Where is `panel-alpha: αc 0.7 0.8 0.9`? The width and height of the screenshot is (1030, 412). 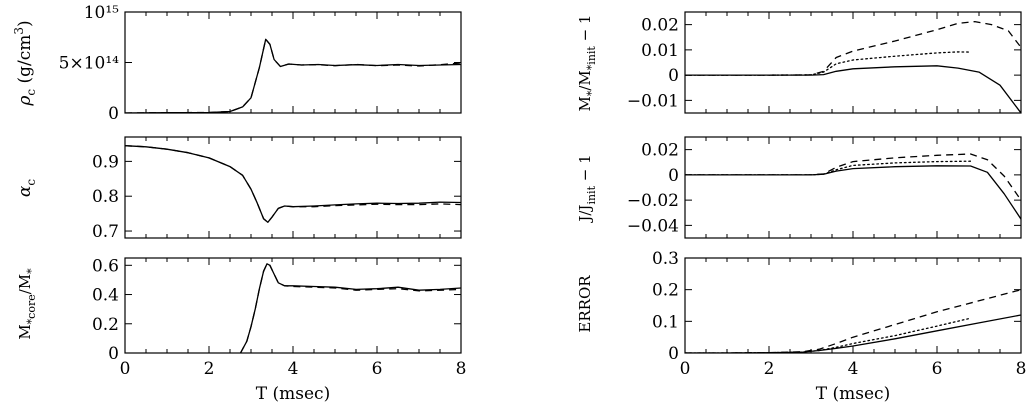
panel-alpha: αc 0.7 0.8 0.9 is located at coordinates (238, 189).